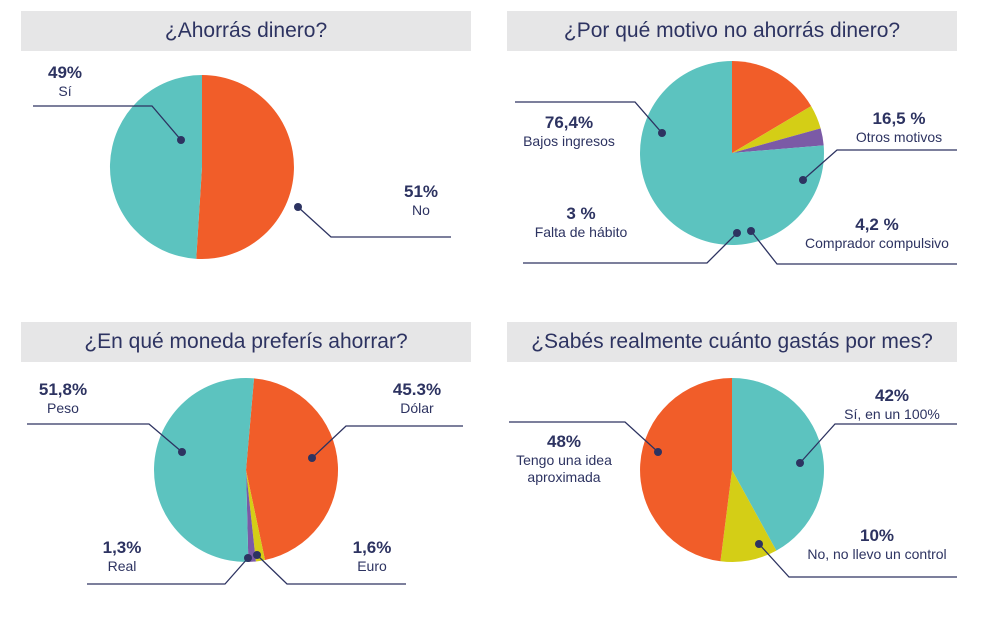 The image size is (993, 622). Describe the element at coordinates (877, 535) in the screenshot. I see `slice-percent: 10%` at that location.